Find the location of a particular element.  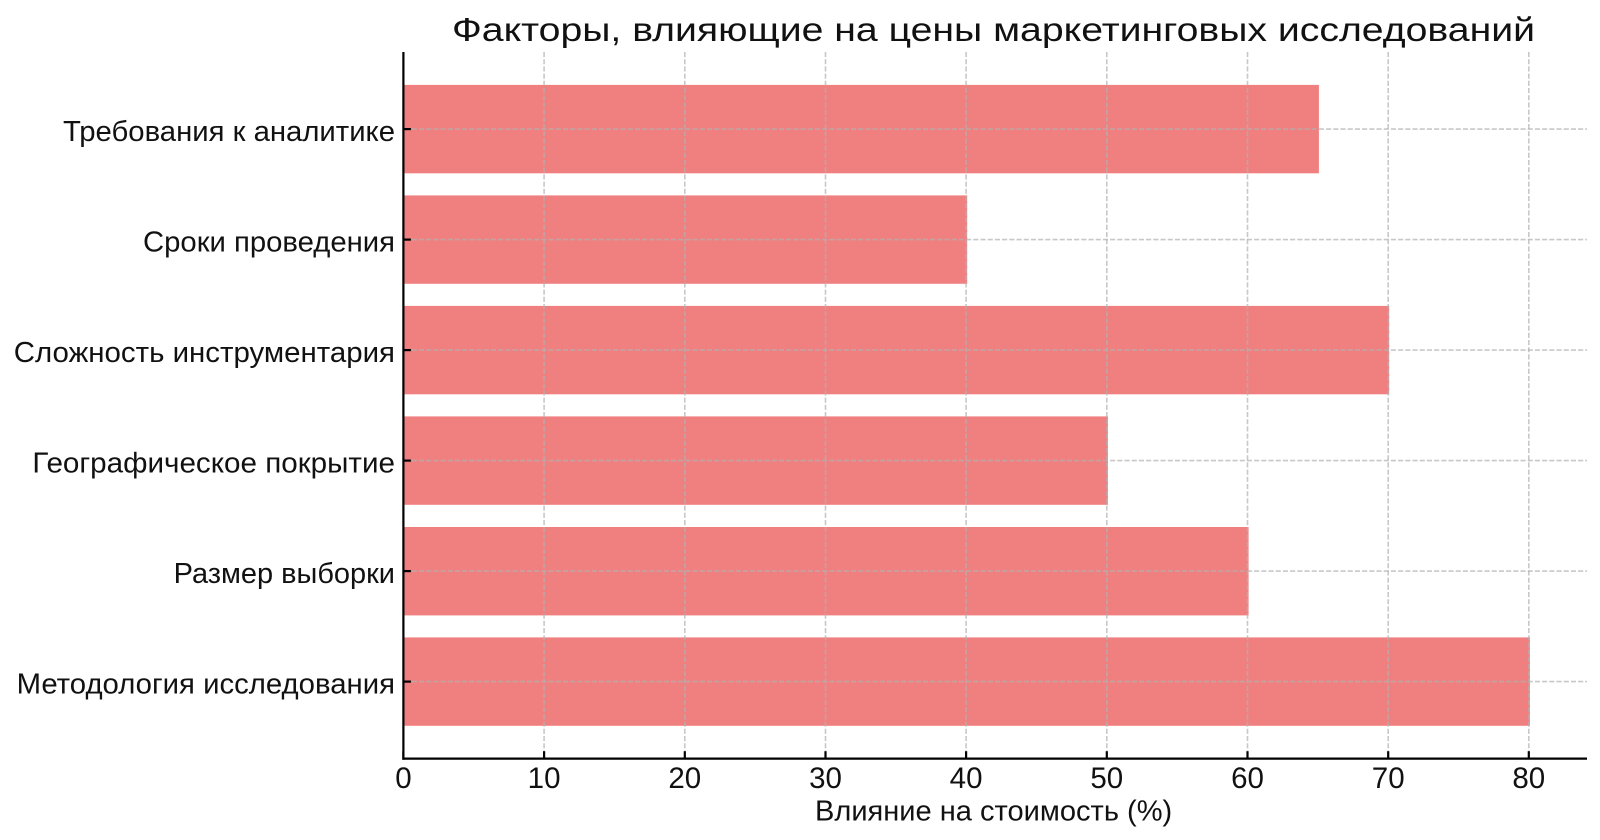

svg-text: 50 is located at coordinates (1106, 778).